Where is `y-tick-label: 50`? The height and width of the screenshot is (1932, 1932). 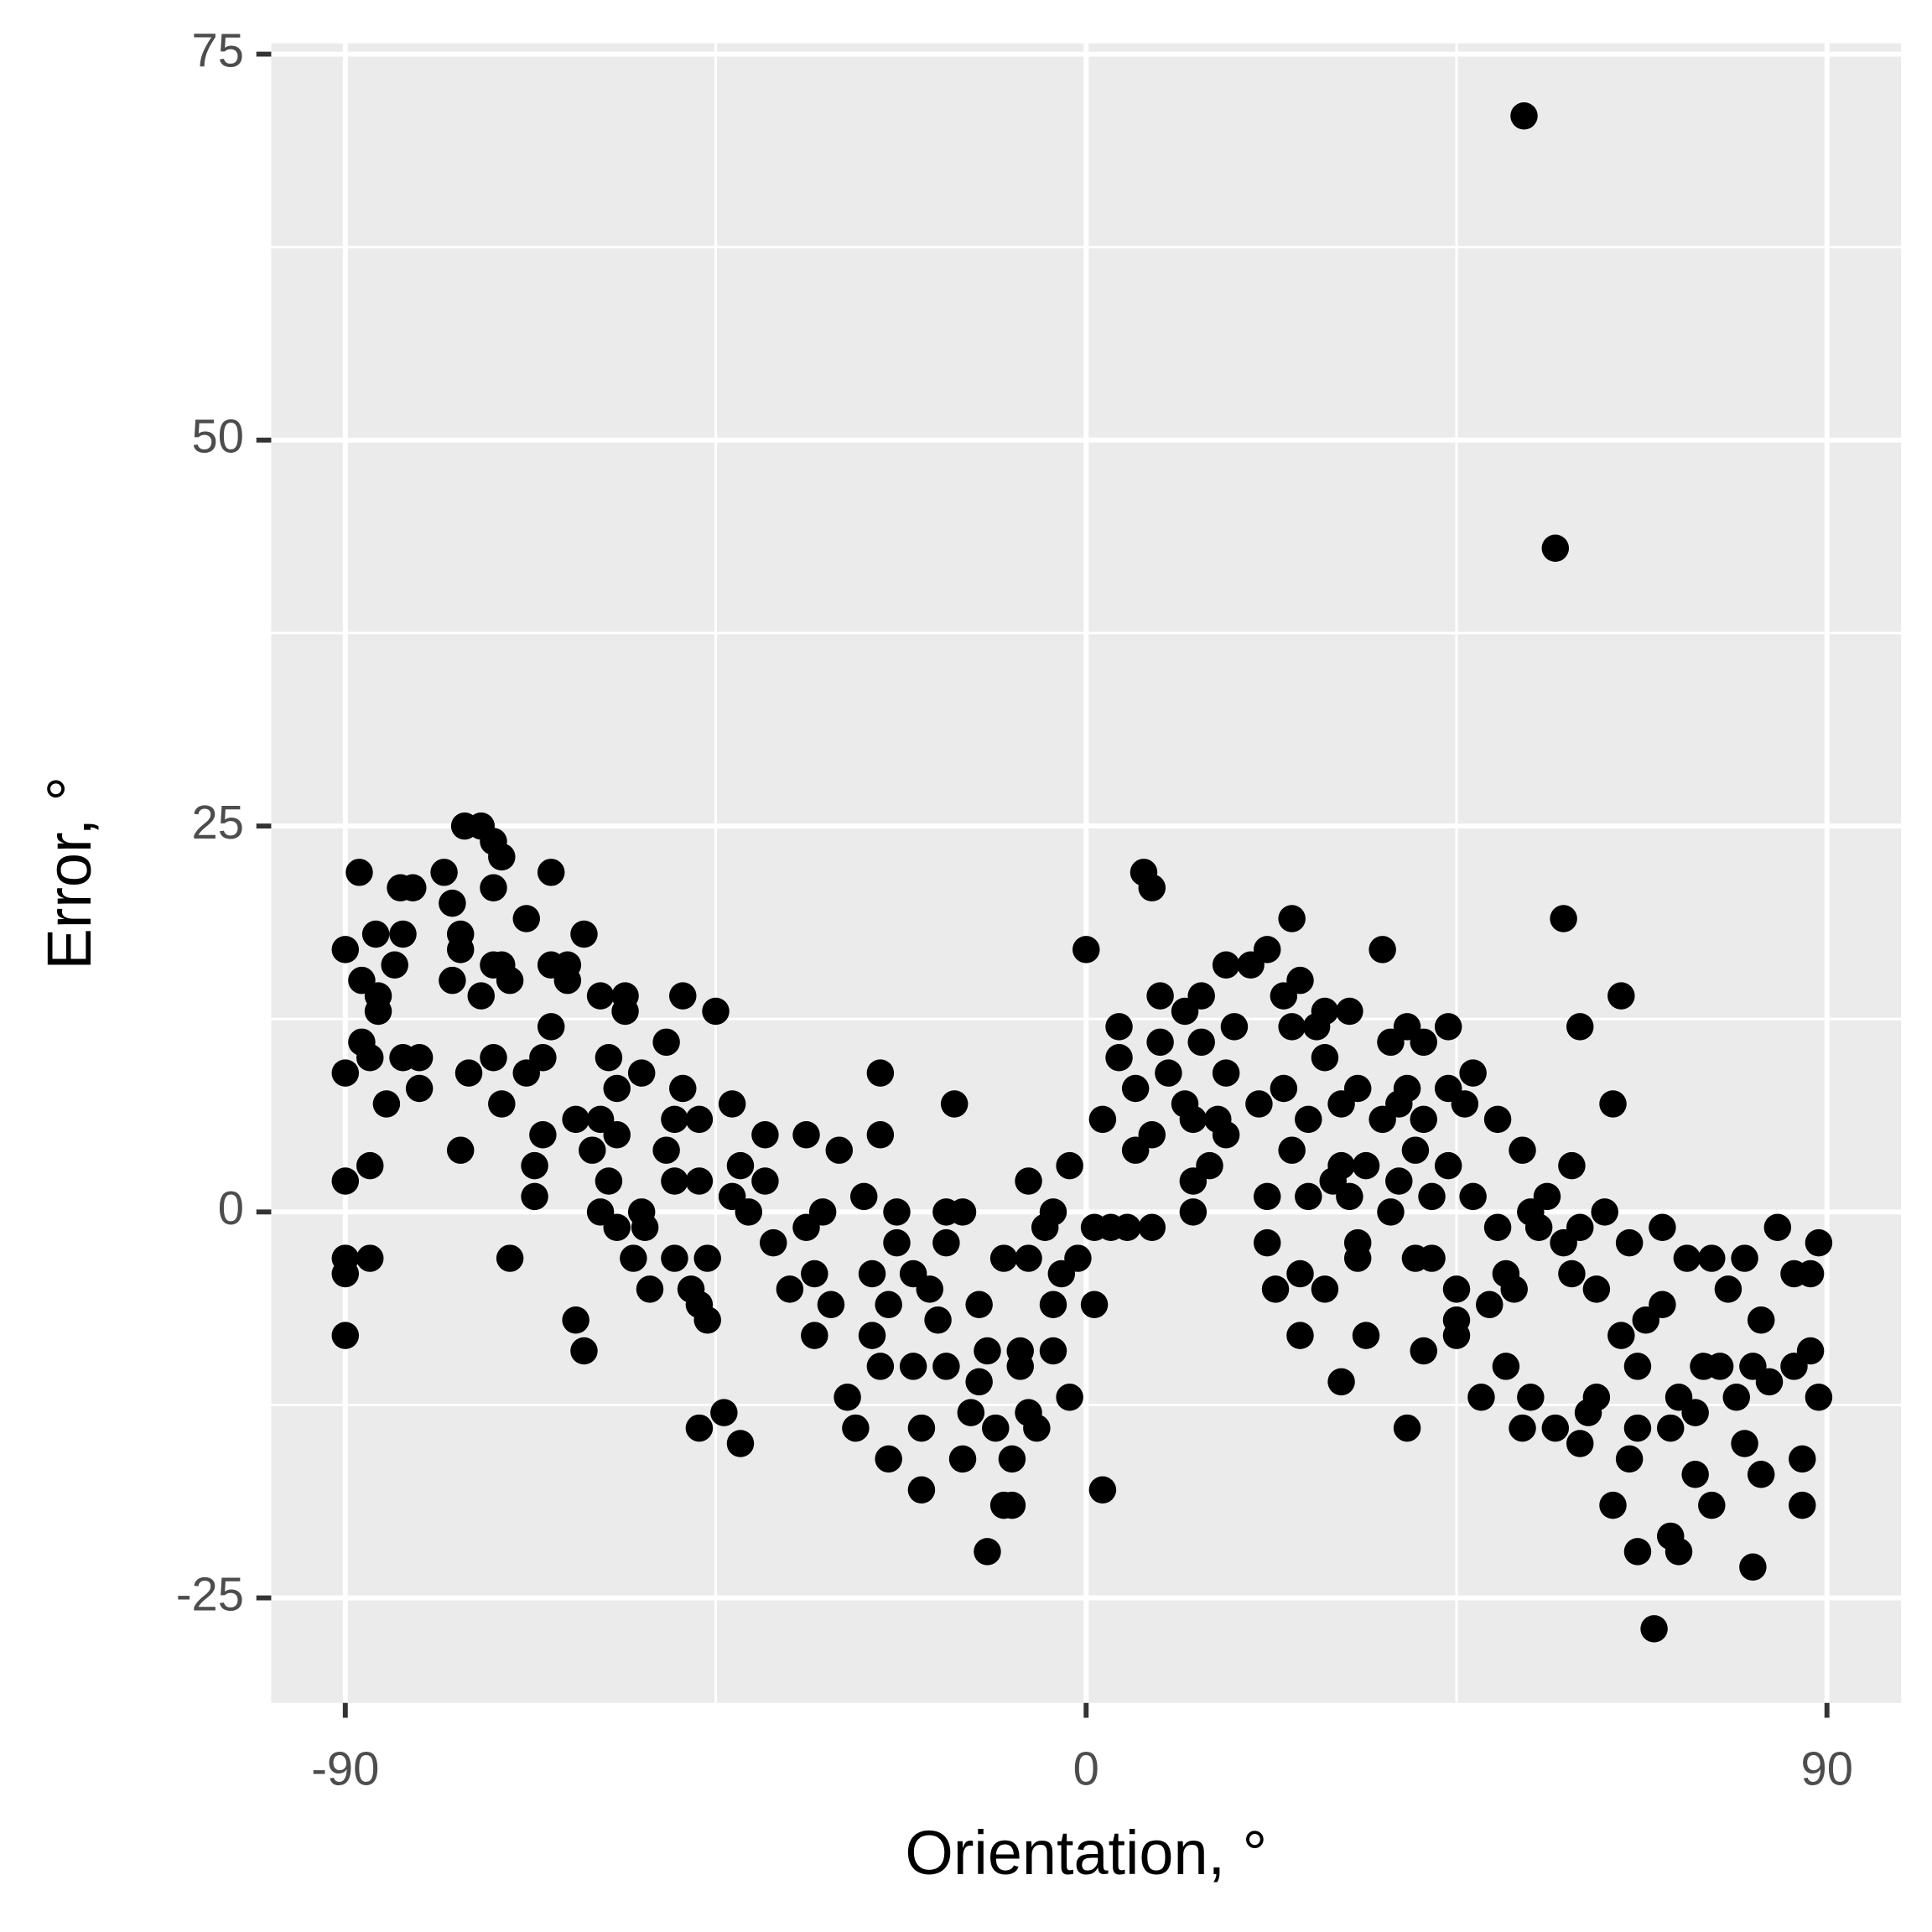
y-tick-label: 50 is located at coordinates (218, 436).